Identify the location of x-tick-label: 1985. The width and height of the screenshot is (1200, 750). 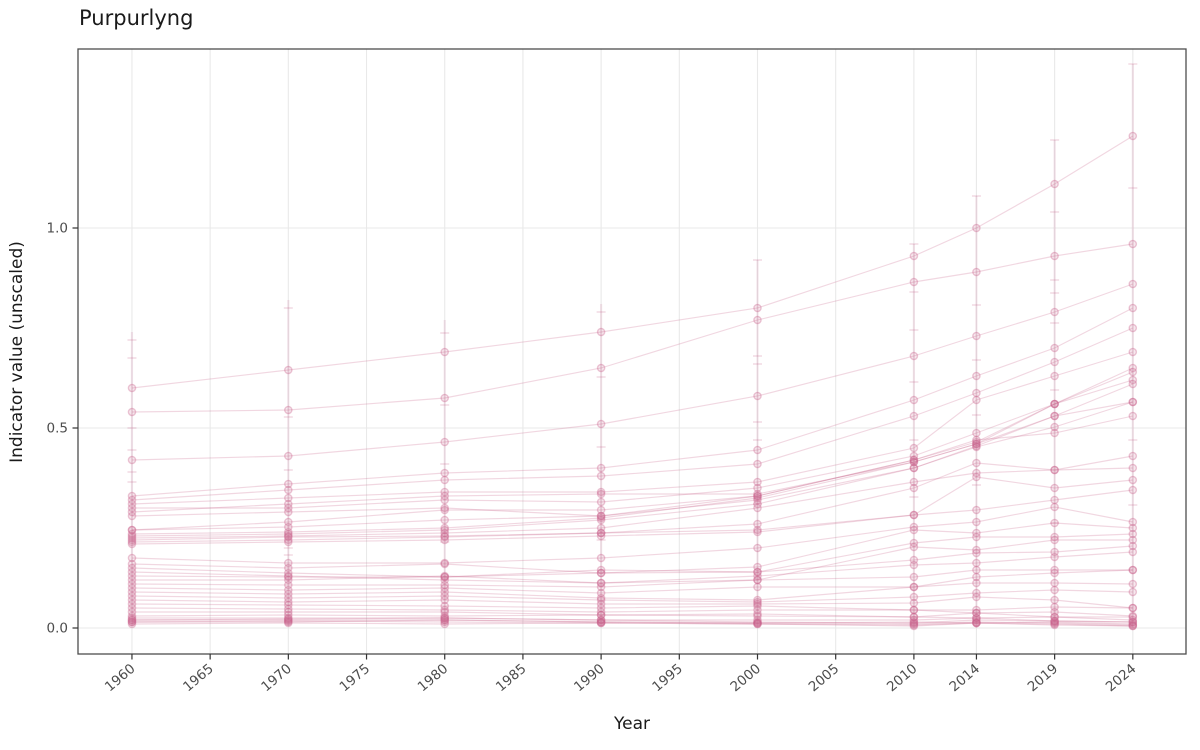
(511, 678).